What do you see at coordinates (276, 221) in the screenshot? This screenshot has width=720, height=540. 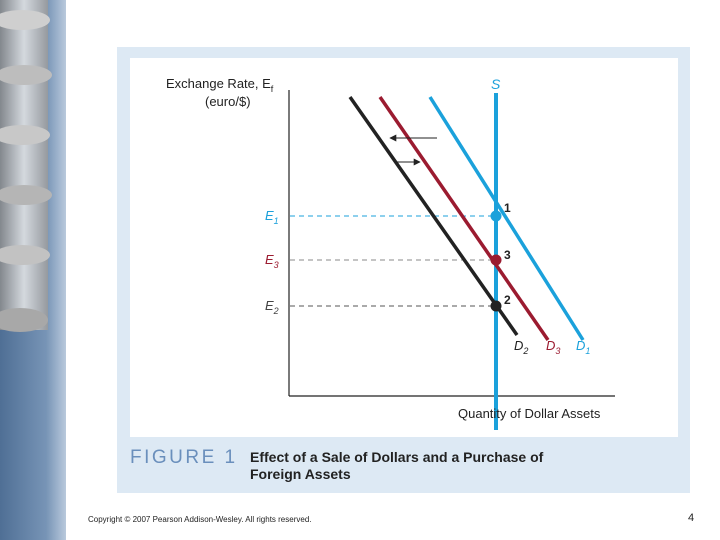 I see `level-sub: 1` at bounding box center [276, 221].